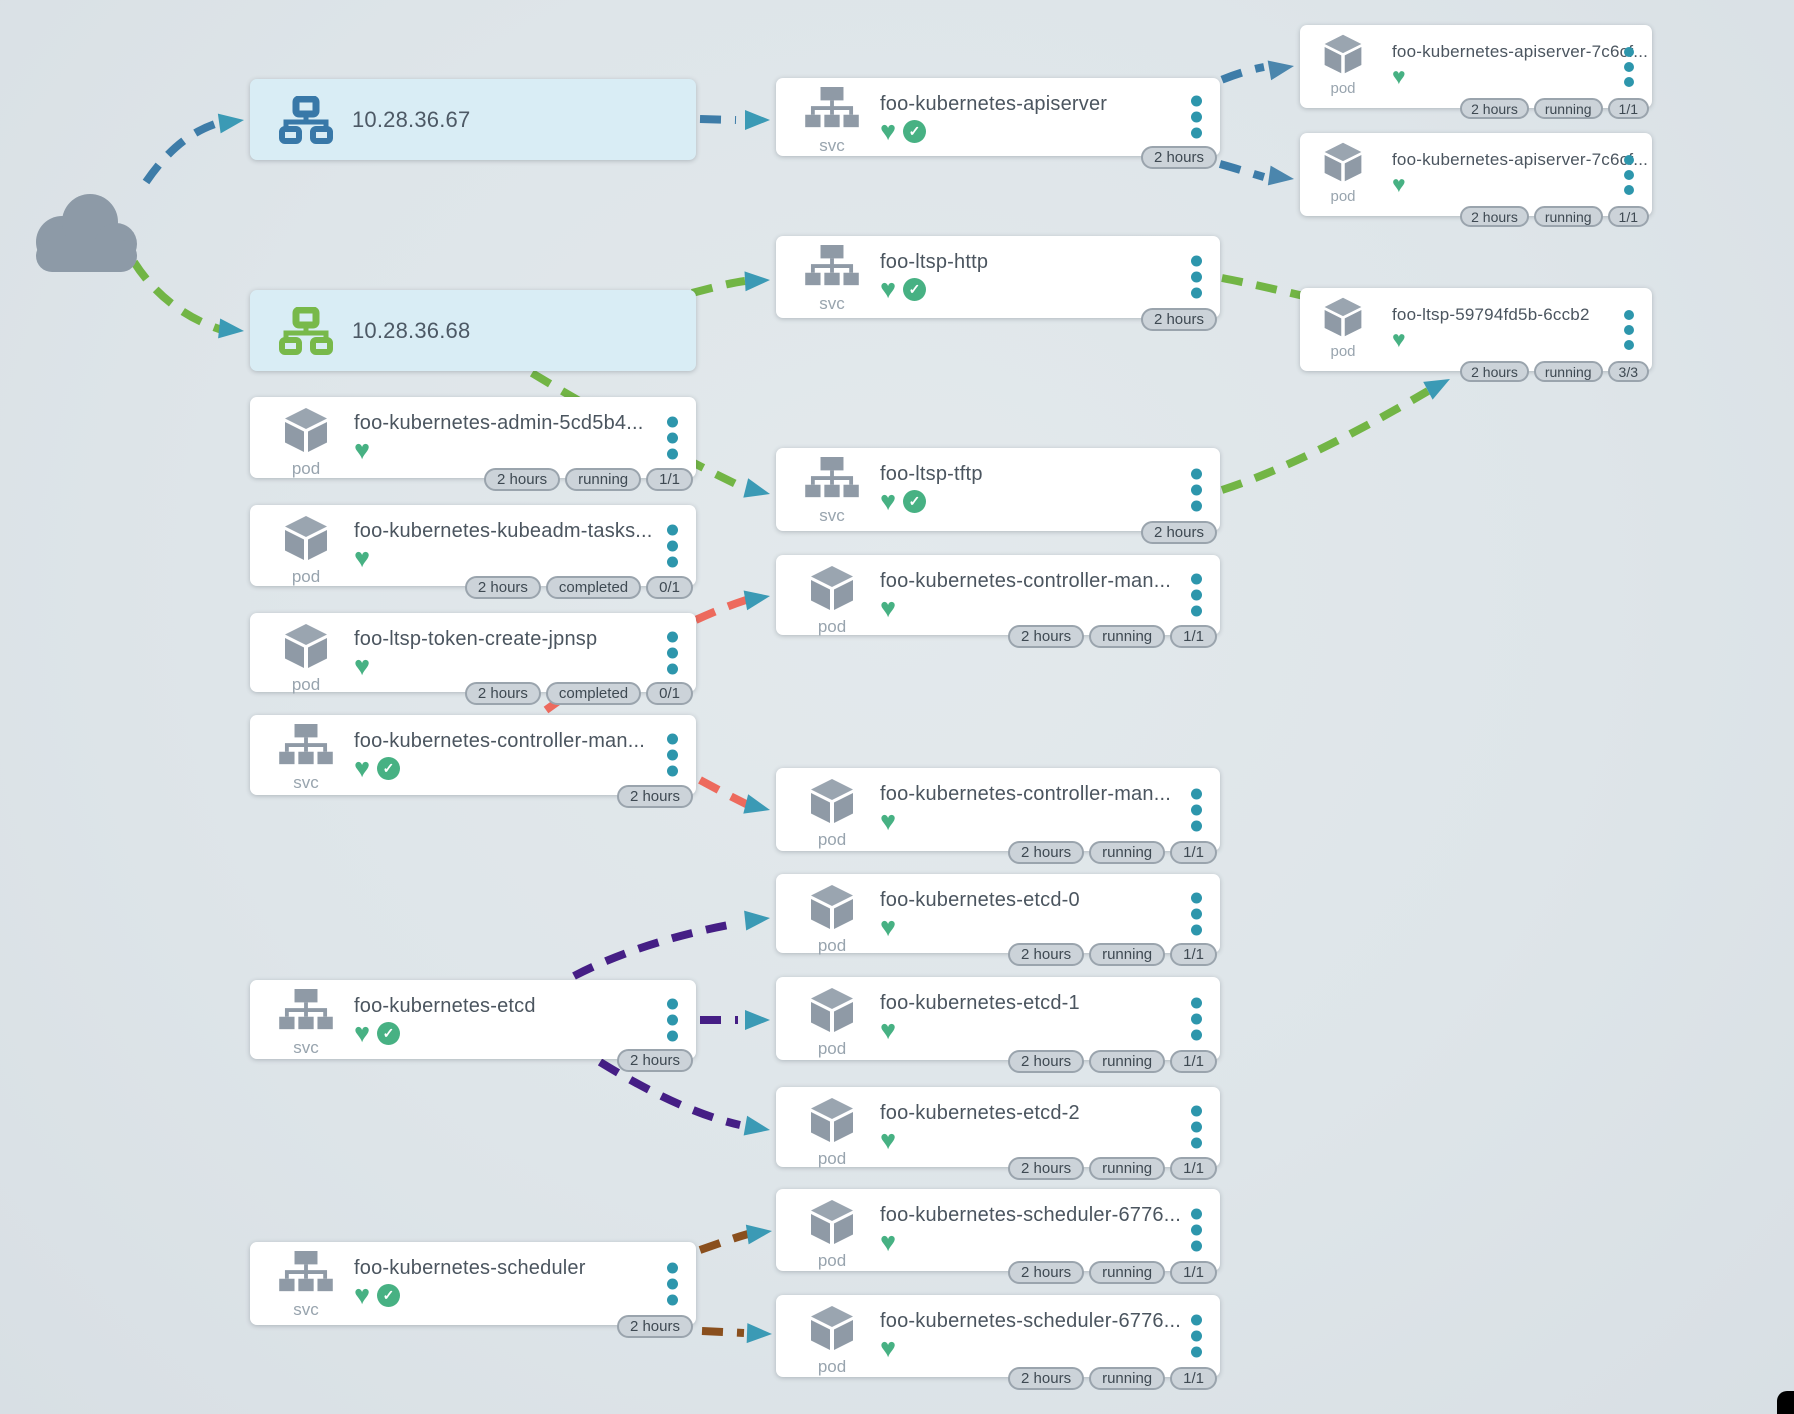  What do you see at coordinates (1568, 216) in the screenshot?
I see `badge-status: running` at bounding box center [1568, 216].